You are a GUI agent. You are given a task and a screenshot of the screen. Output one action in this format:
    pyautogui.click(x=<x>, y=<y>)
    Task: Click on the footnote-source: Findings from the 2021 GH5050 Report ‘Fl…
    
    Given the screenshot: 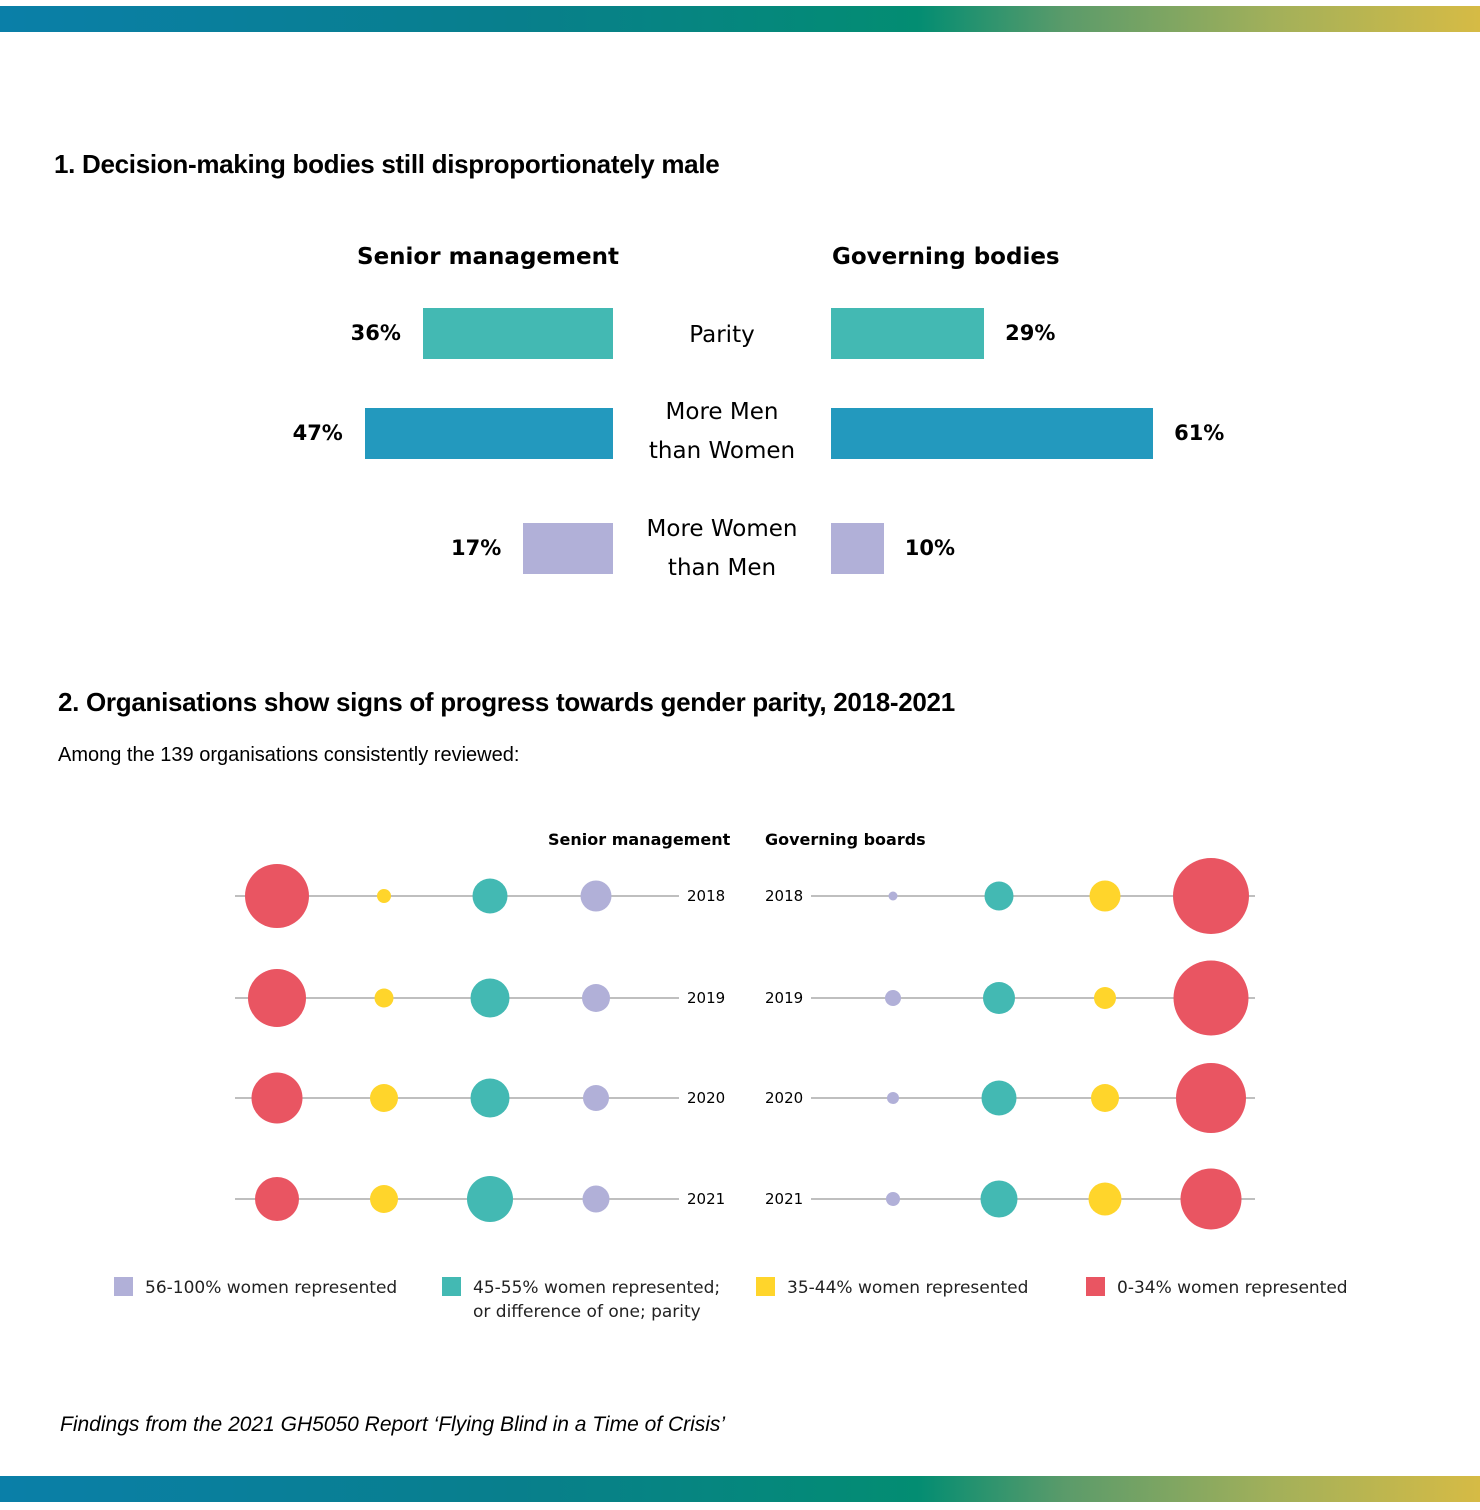 What is the action you would take?
    pyautogui.click(x=393, y=1424)
    